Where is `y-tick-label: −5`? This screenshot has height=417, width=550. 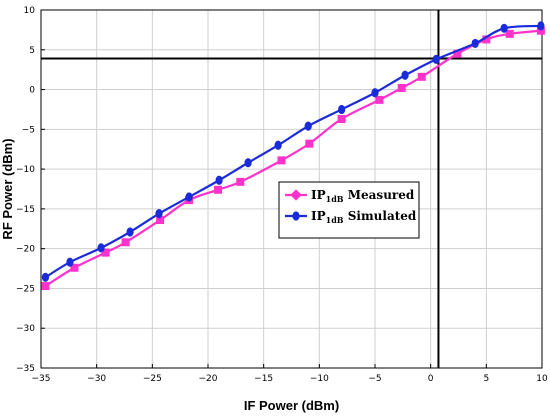 y-tick-label: −5 is located at coordinates (28, 130).